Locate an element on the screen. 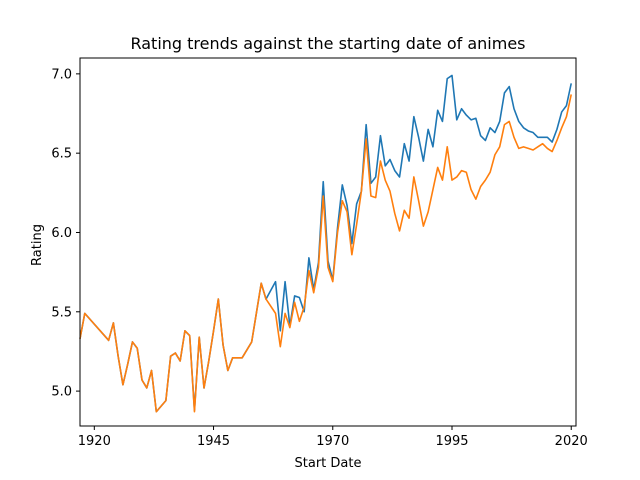 The image size is (640, 480). x-tick-label: 2020 is located at coordinates (571, 441).